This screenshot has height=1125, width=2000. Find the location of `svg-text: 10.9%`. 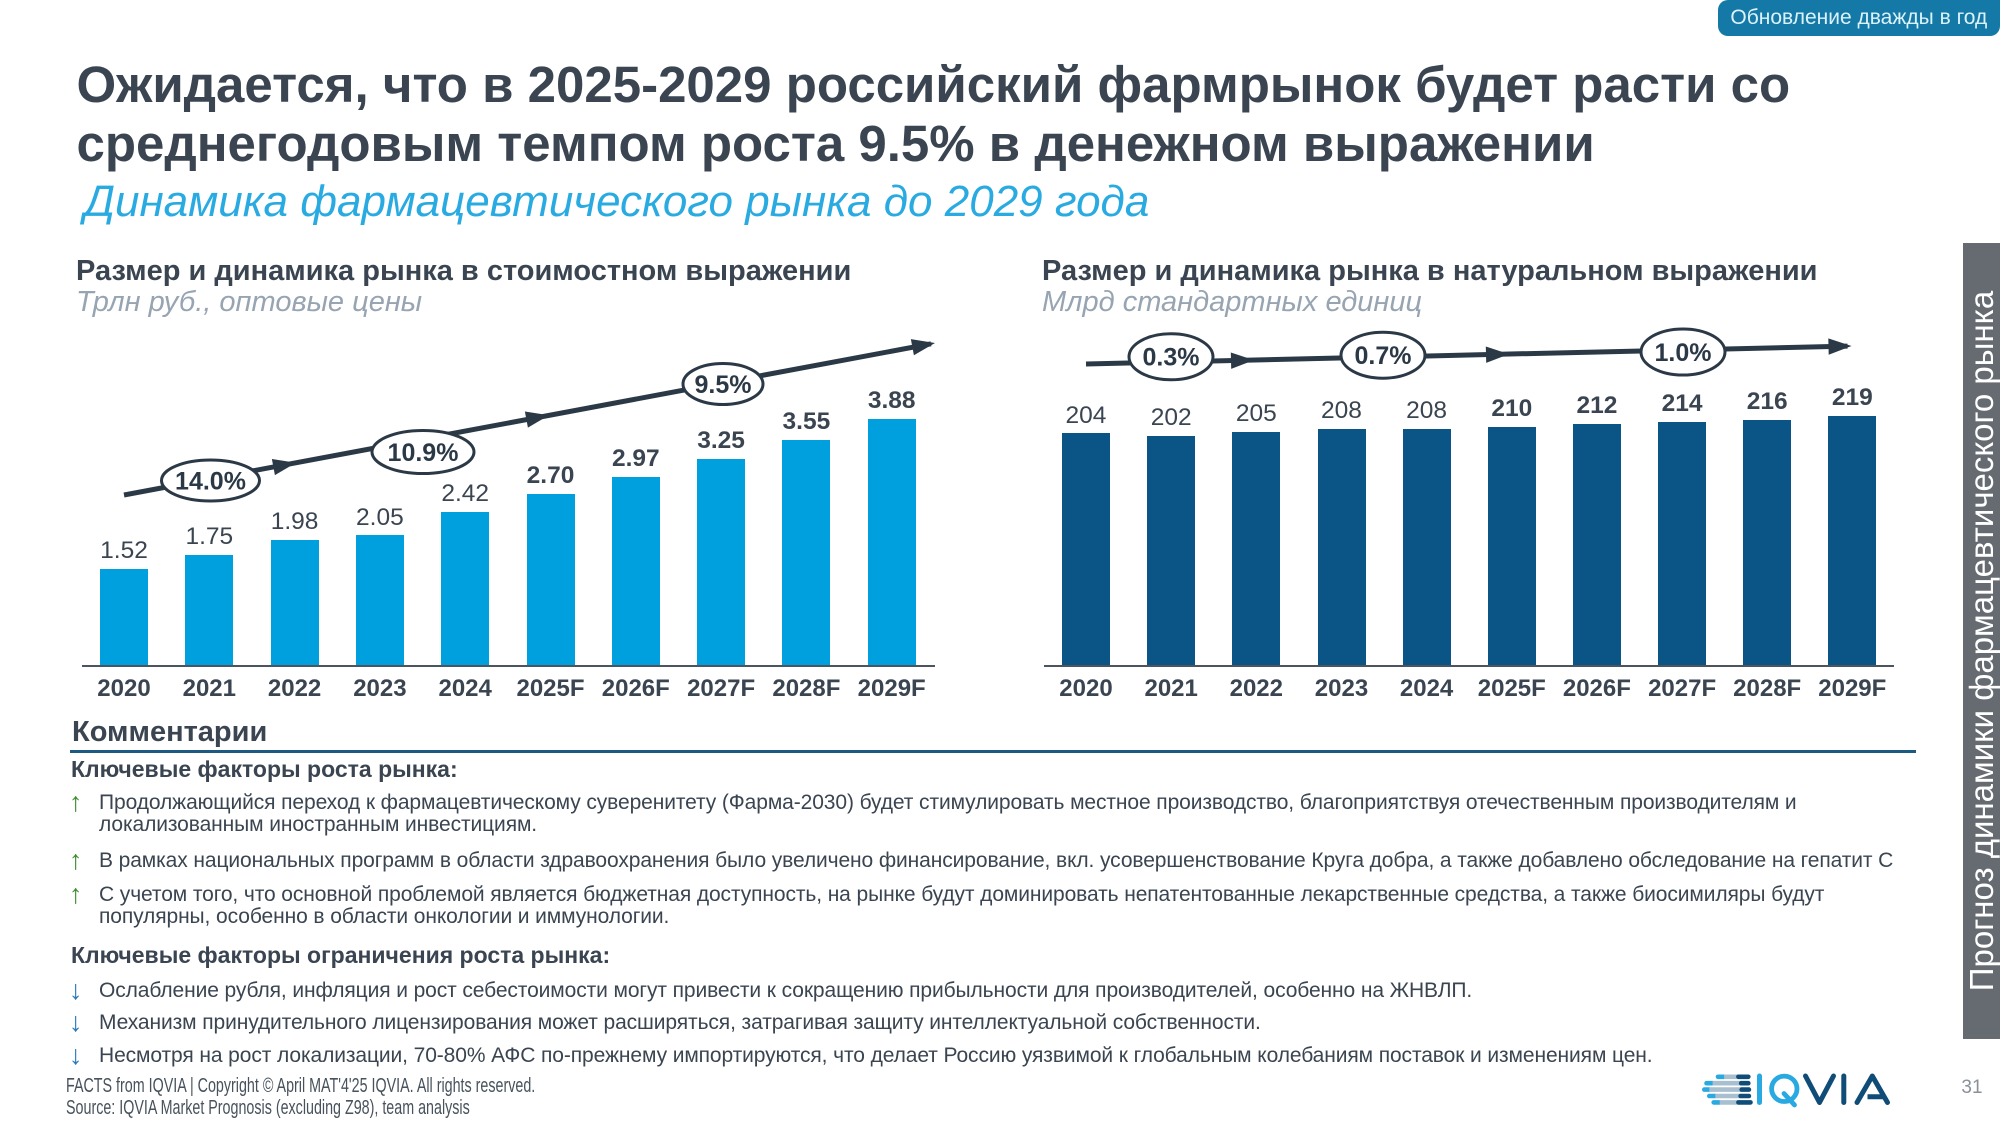

svg-text: 10.9% is located at coordinates (423, 453).